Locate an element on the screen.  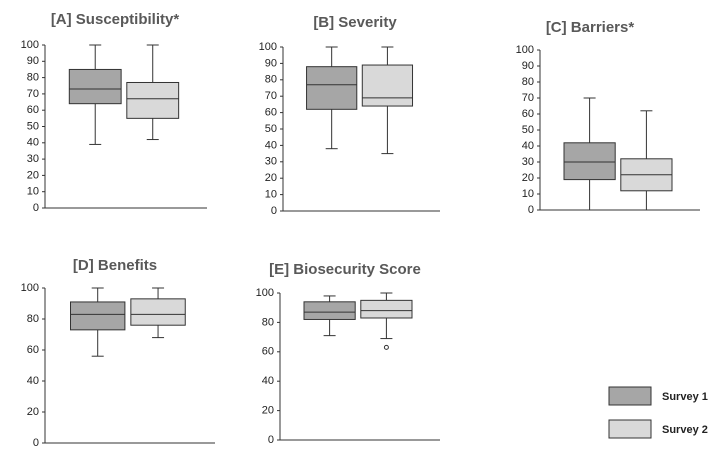
chart-title: [D] Benefits is located at coordinates (115, 265).